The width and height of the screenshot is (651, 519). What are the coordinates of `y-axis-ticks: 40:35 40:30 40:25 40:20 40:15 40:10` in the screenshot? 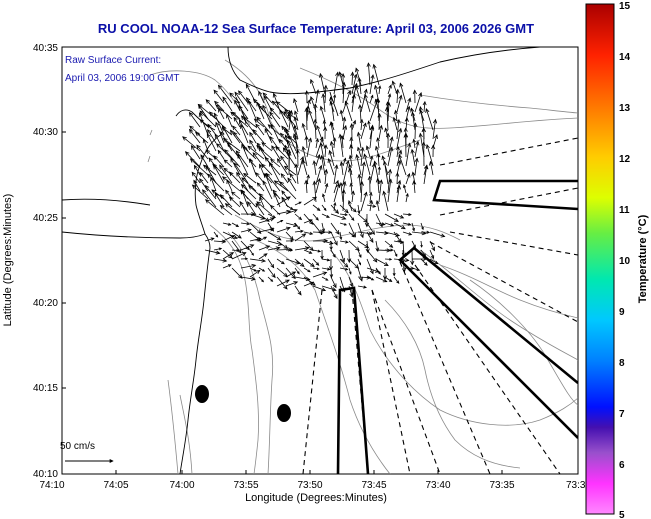 It's located at (45, 261).